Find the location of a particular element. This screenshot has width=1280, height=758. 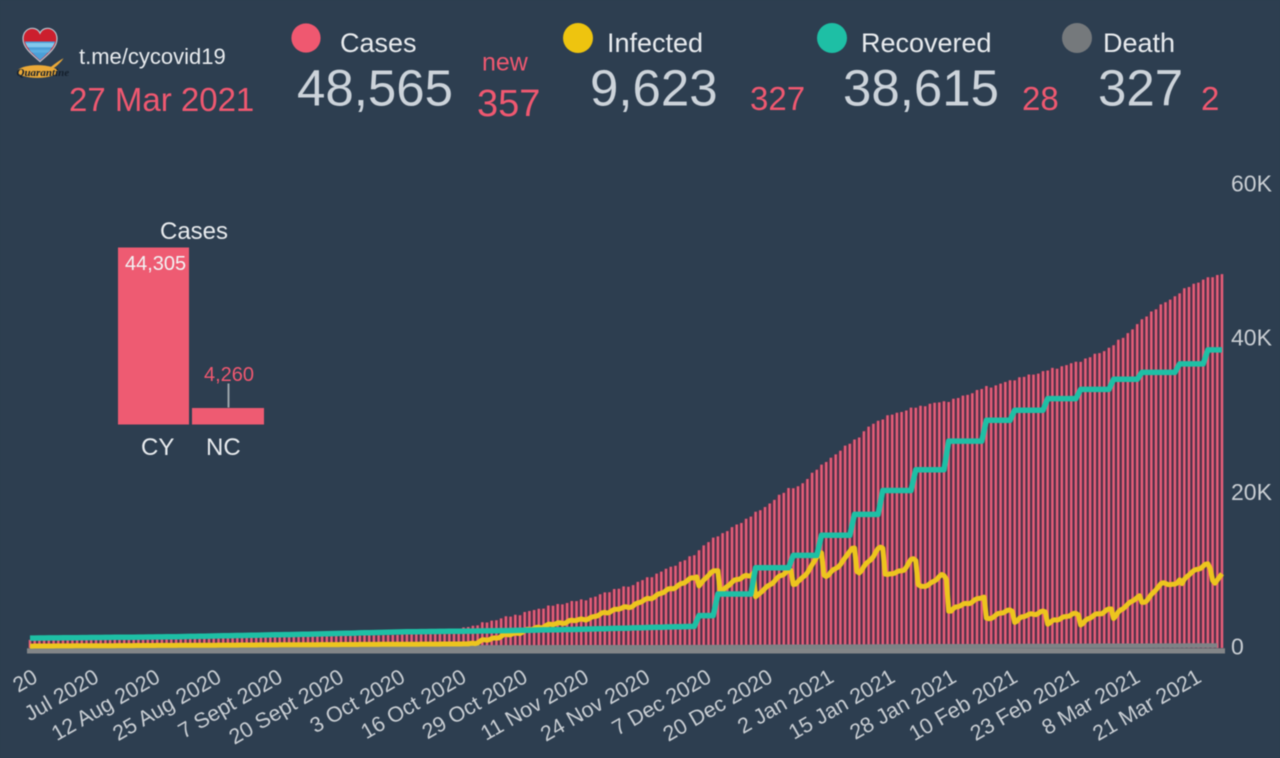

svg-text: 20K is located at coordinates (1252, 492).